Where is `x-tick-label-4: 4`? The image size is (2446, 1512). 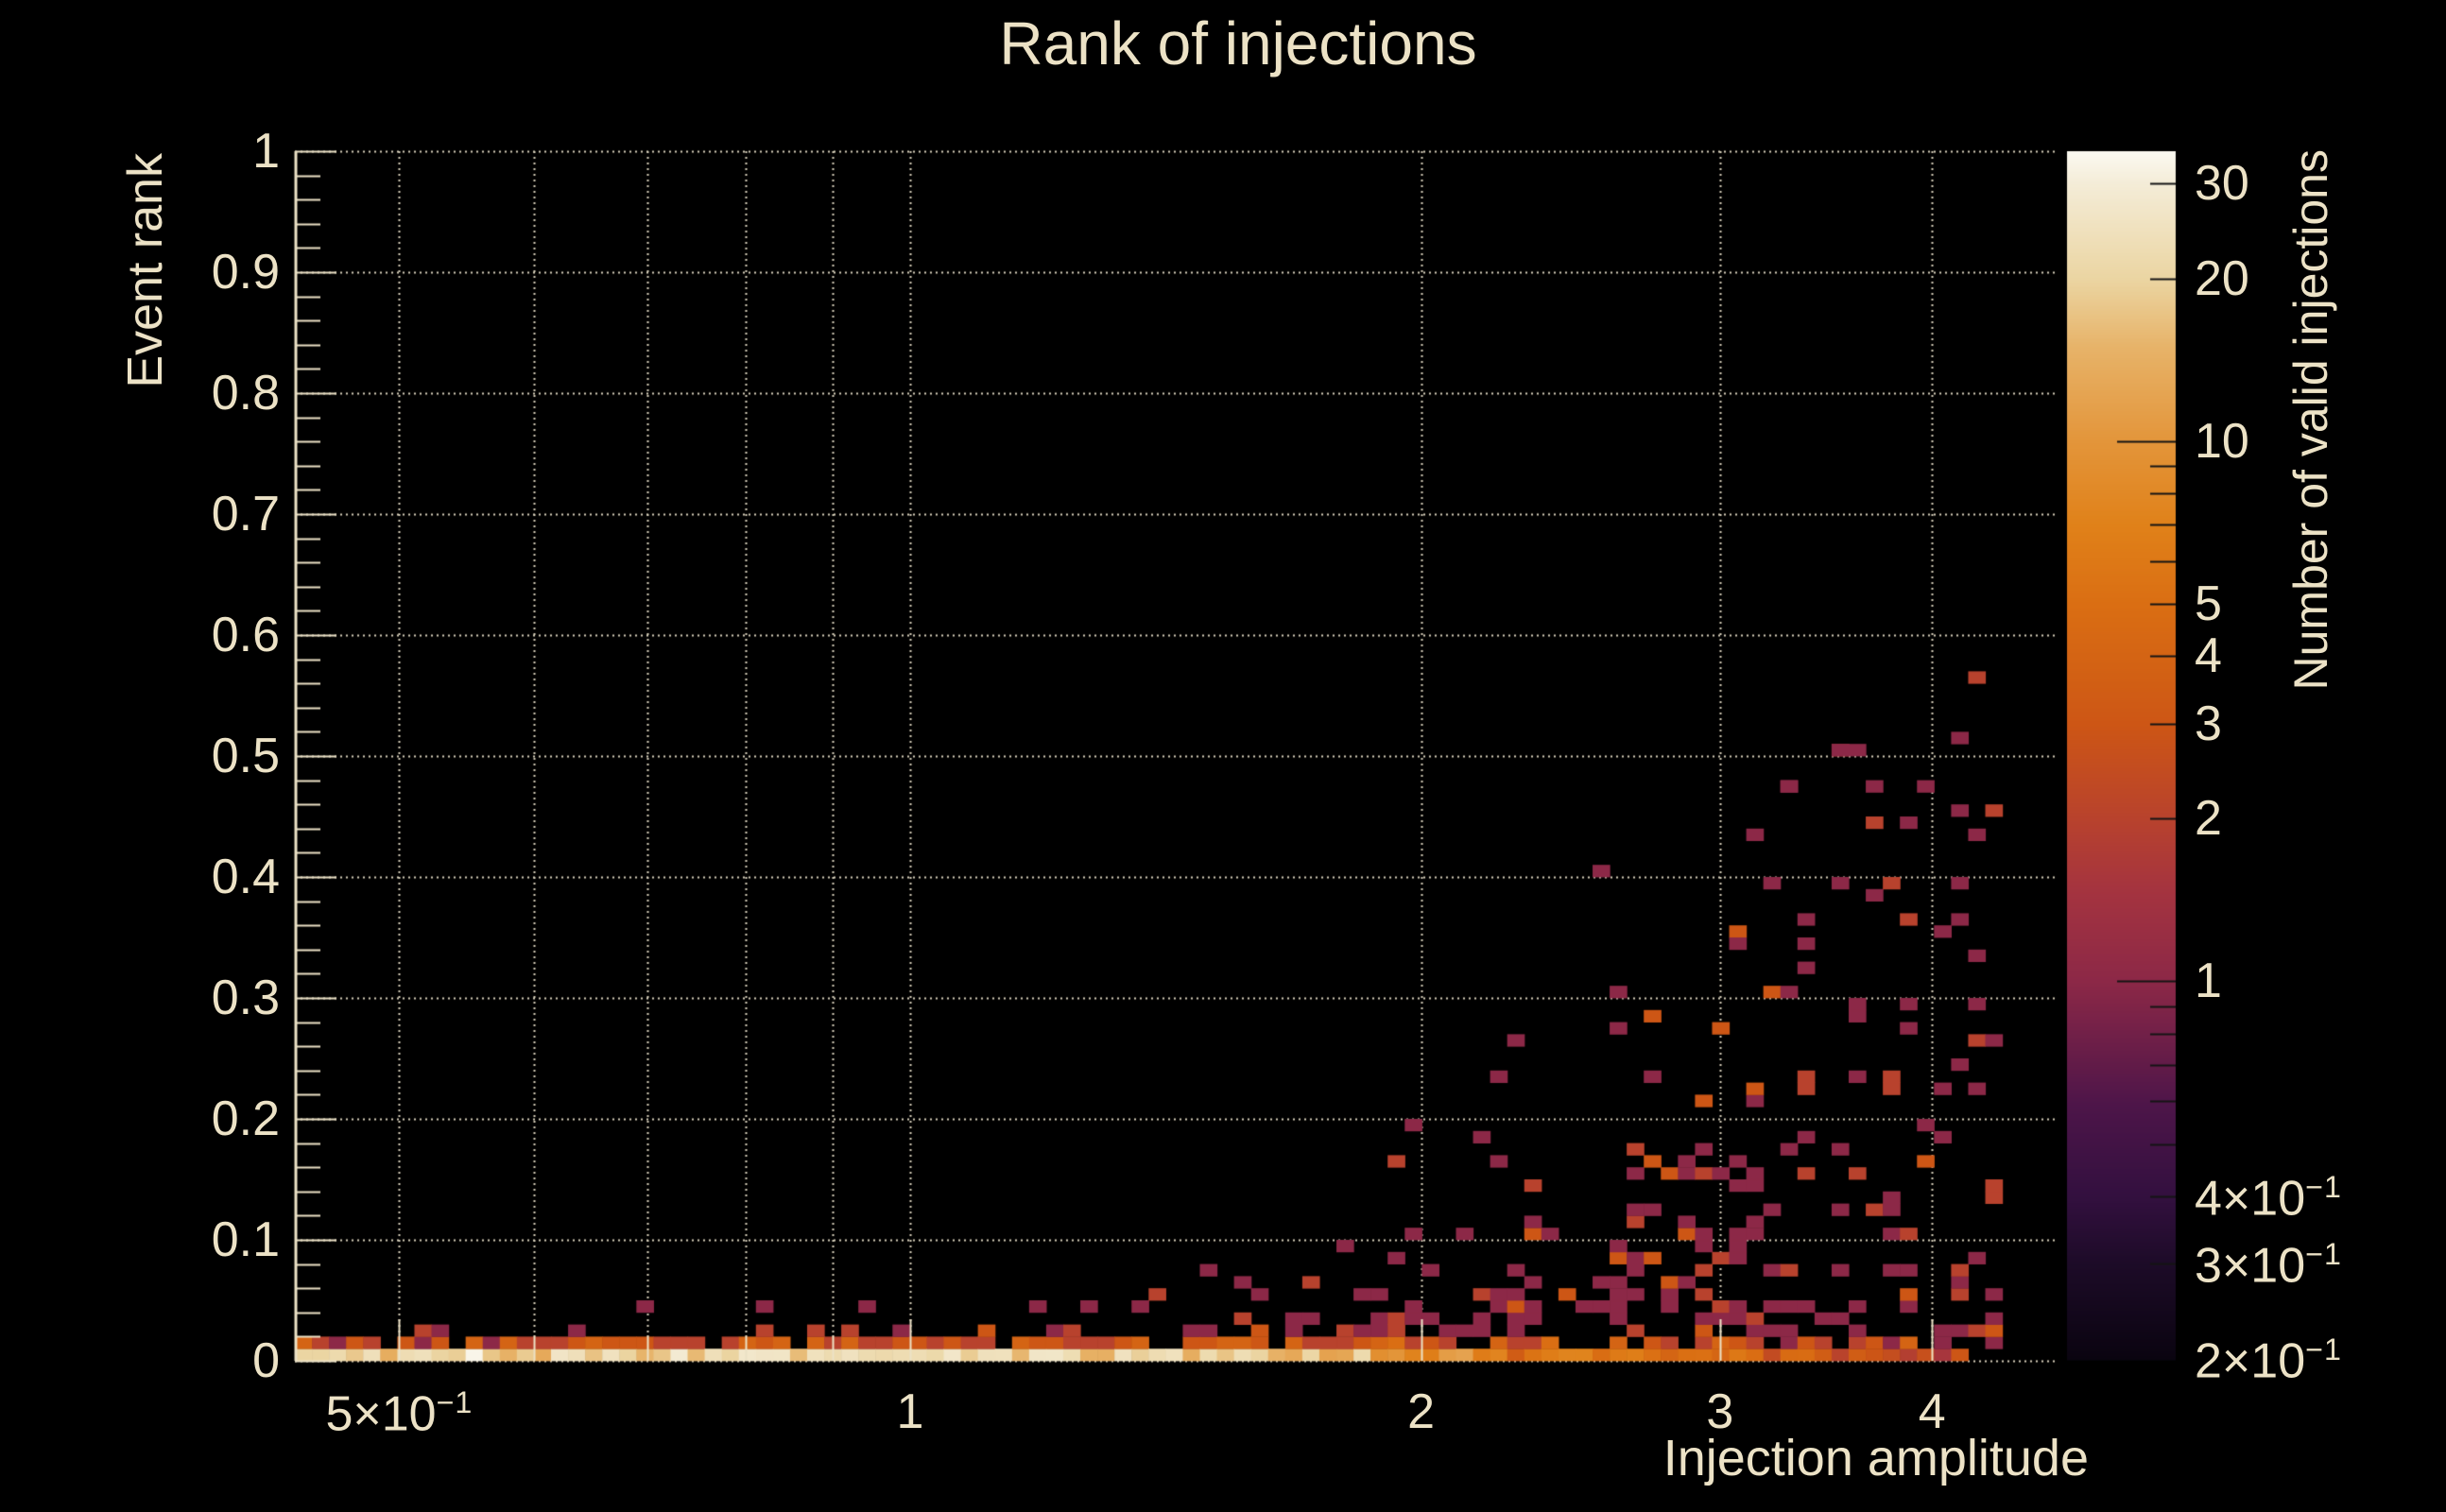 x-tick-label-4: 4 is located at coordinates (1932, 1411).